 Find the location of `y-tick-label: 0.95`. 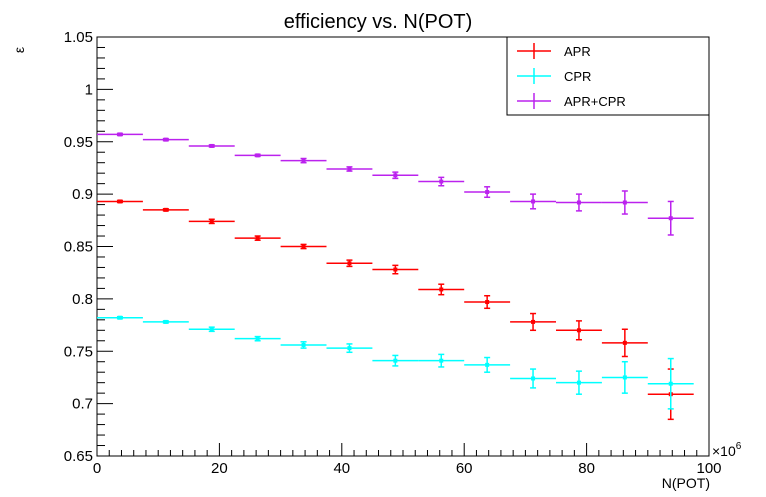

y-tick-label: 0.95 is located at coordinates (78, 142).